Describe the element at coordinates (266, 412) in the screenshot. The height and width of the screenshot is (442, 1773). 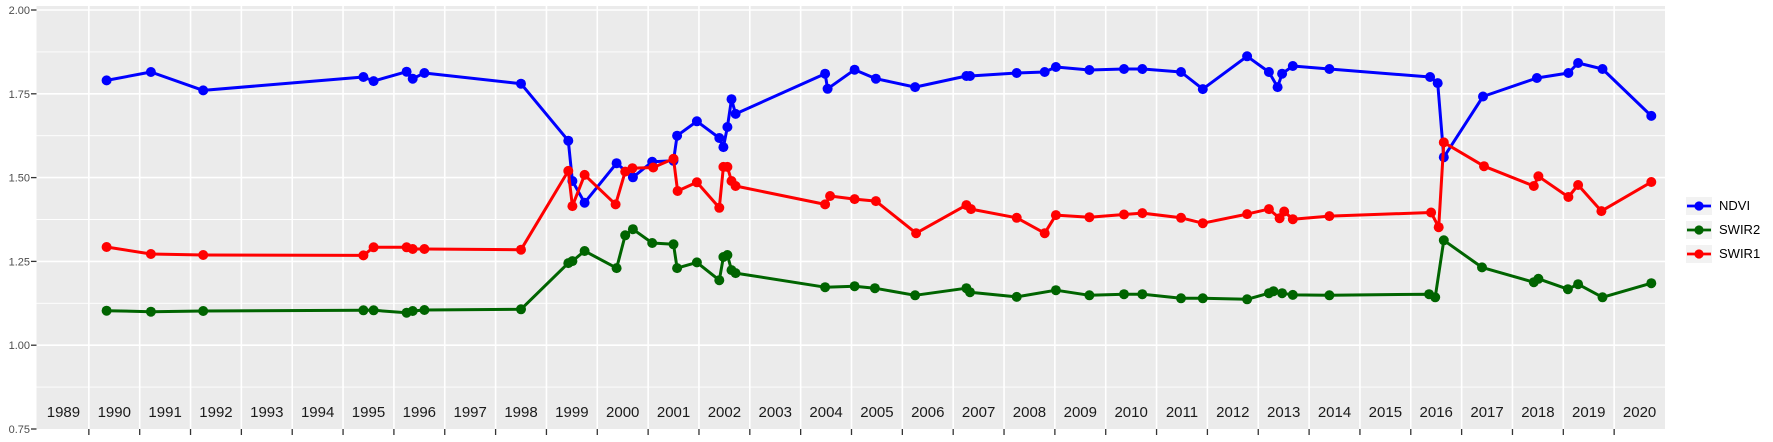
I see `x-year-label: 1993` at that location.